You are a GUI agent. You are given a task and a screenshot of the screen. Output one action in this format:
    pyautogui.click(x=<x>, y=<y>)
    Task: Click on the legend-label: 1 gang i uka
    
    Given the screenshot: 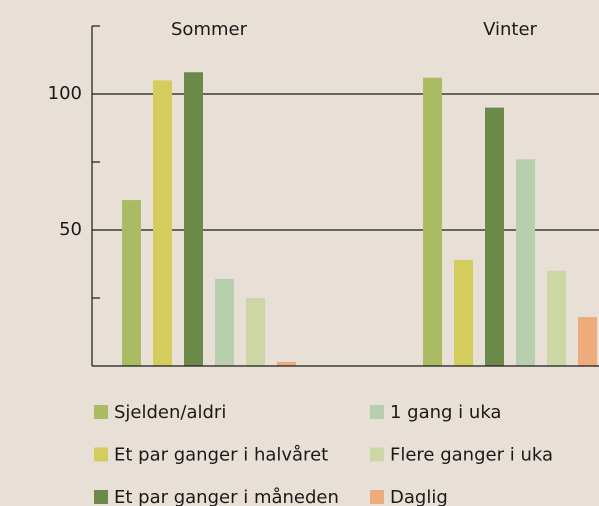 What is the action you would take?
    pyautogui.click(x=445, y=412)
    